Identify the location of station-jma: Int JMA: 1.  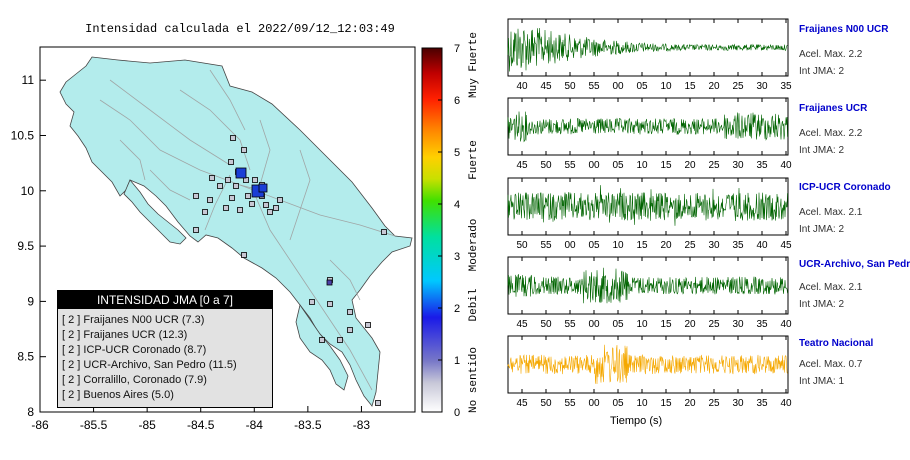
(822, 381).